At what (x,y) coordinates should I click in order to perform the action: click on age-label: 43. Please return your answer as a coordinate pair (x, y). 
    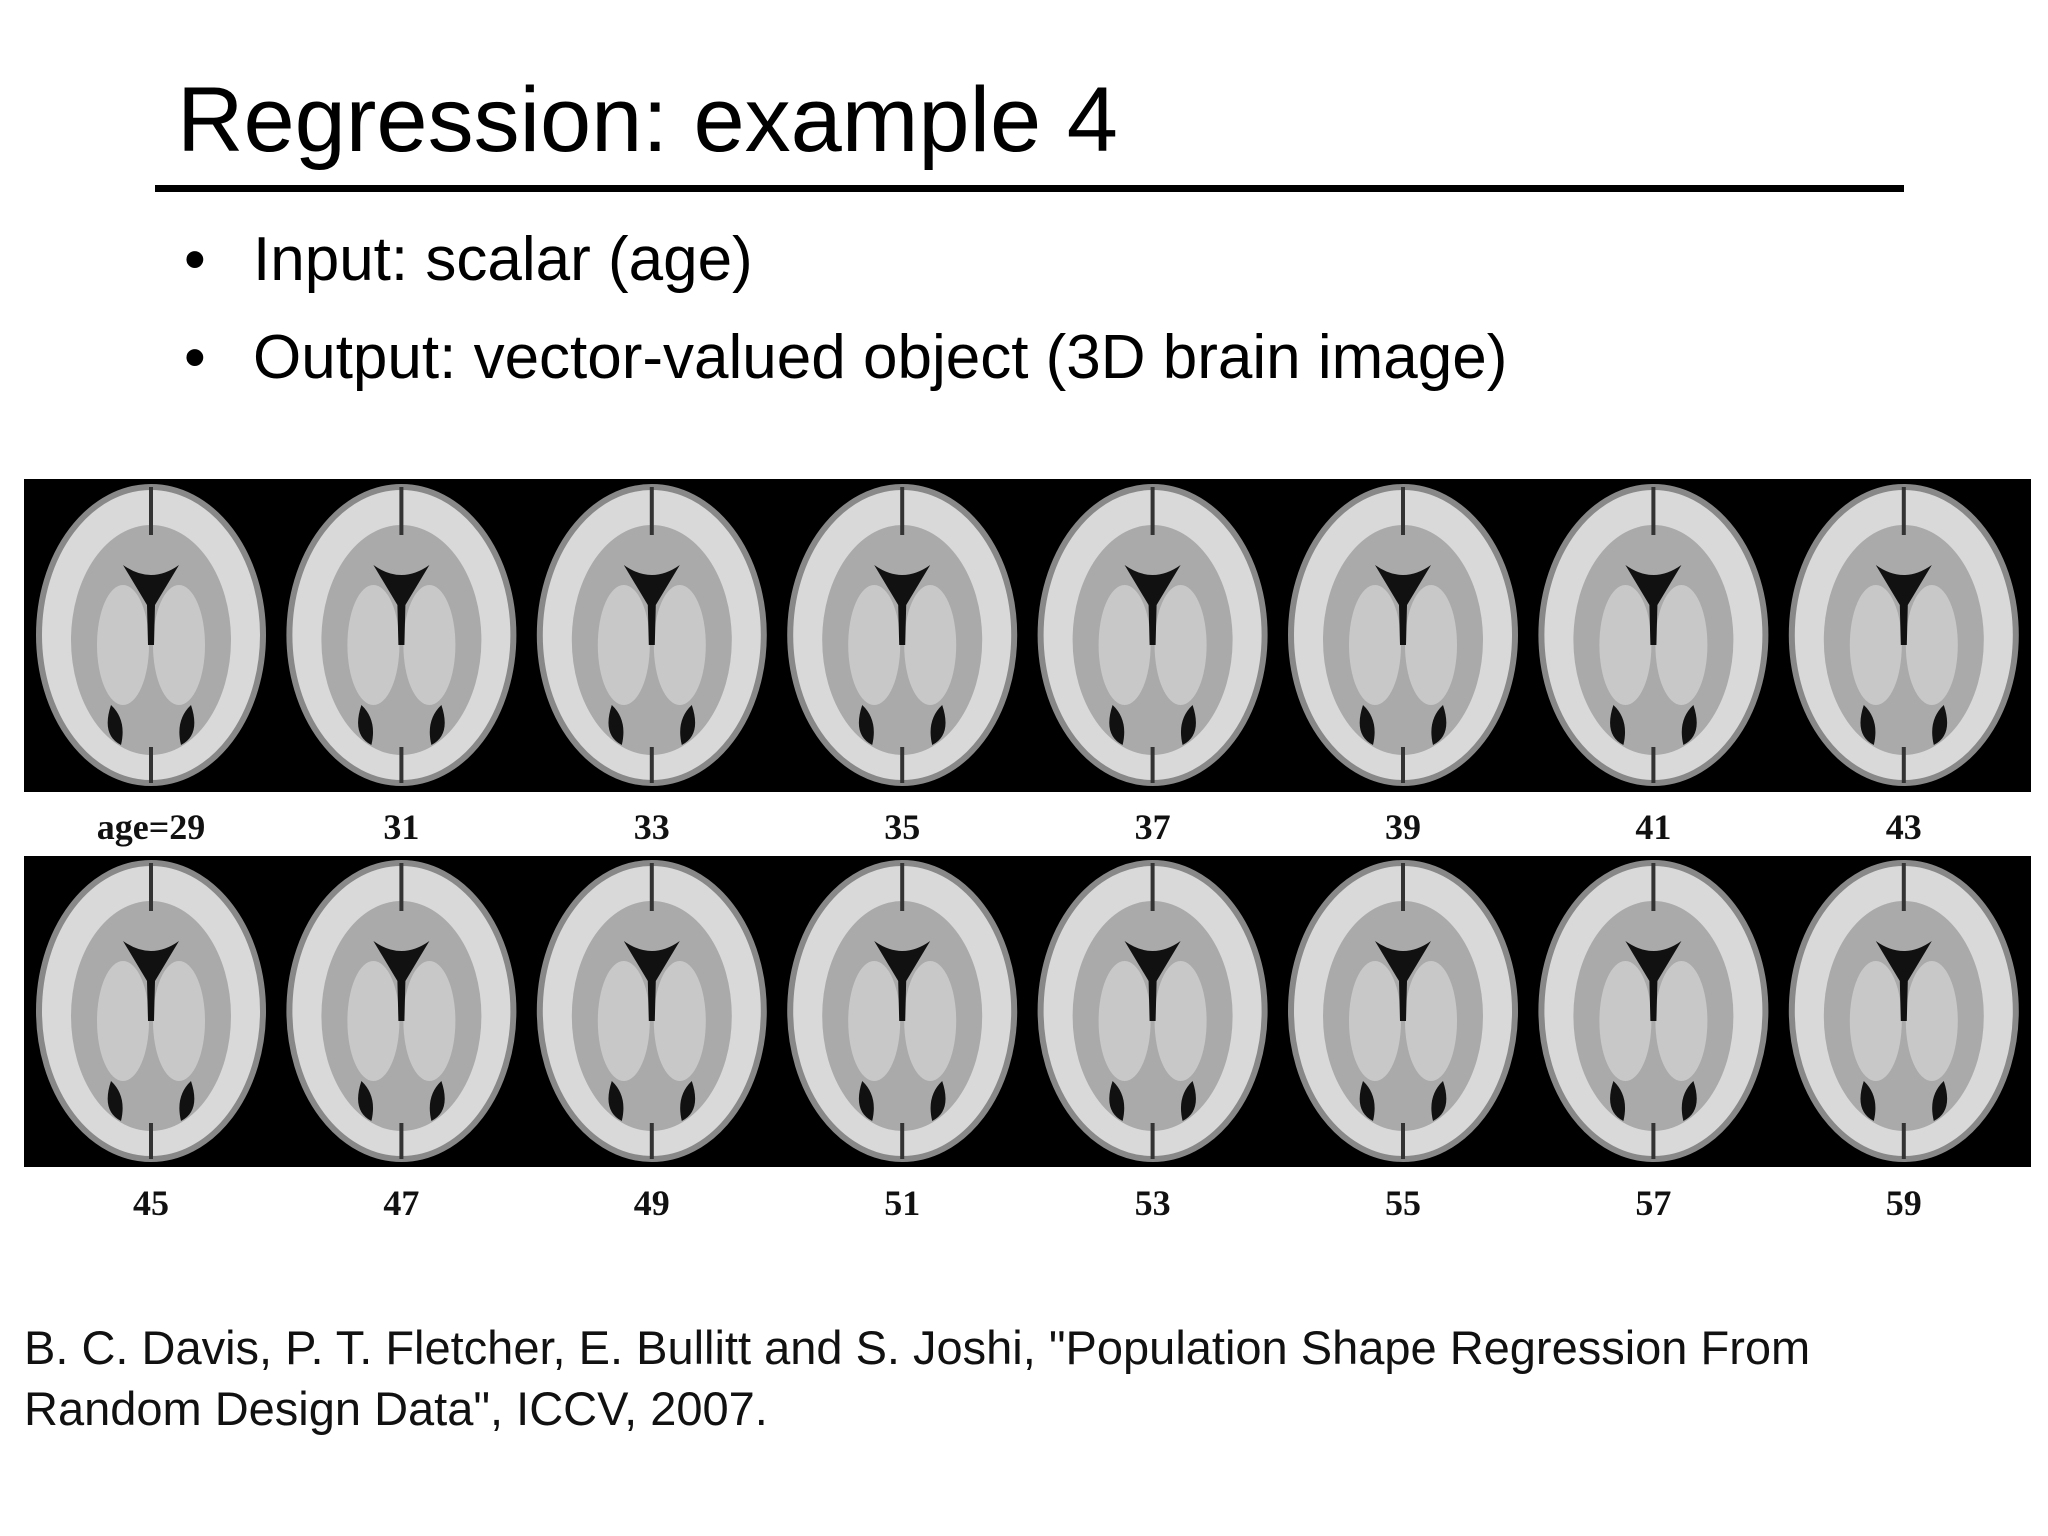
    Looking at the image, I should click on (1904, 827).